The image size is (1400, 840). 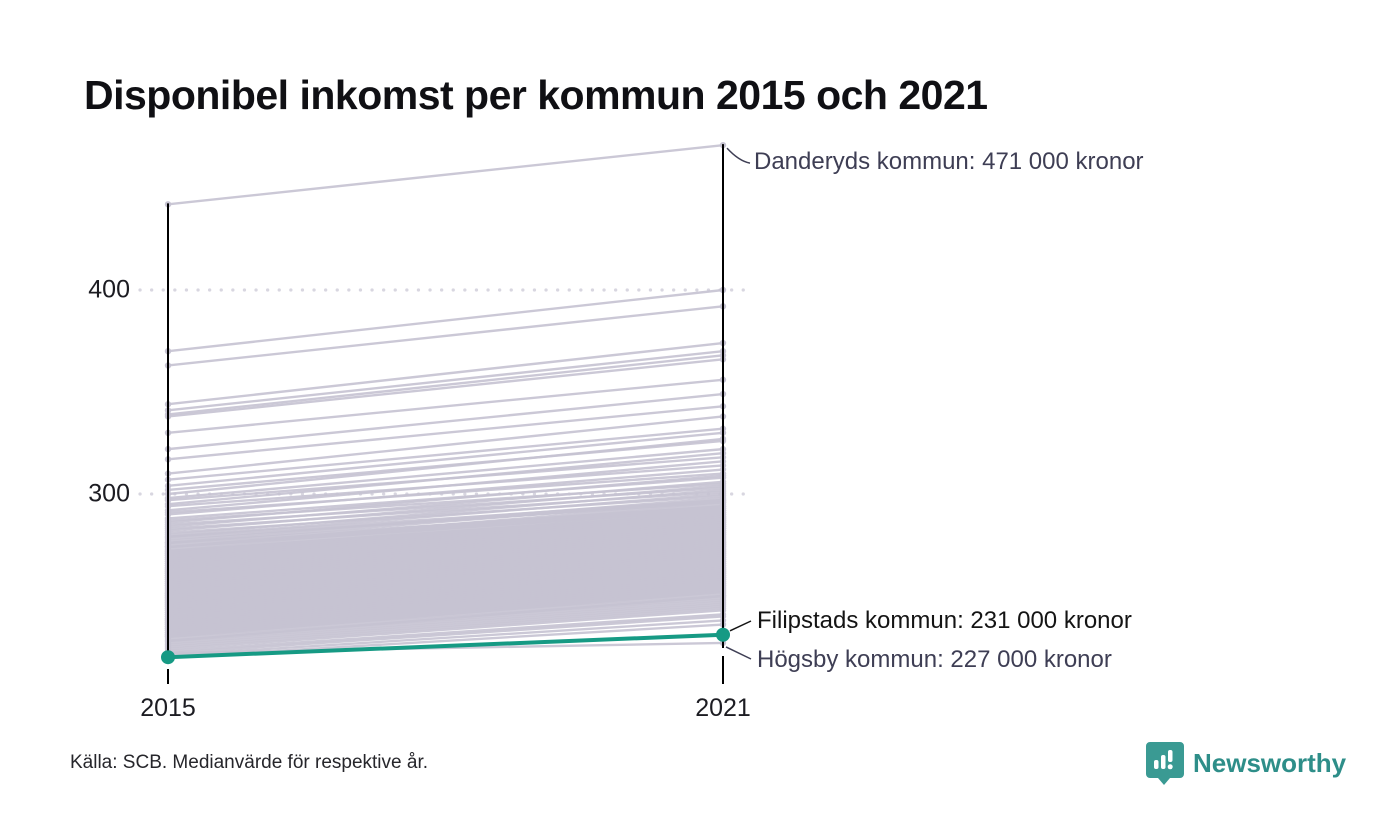 I want to click on annotation-filipstad: Filipstads kommun: 231 000 kronor, so click(x=944, y=620).